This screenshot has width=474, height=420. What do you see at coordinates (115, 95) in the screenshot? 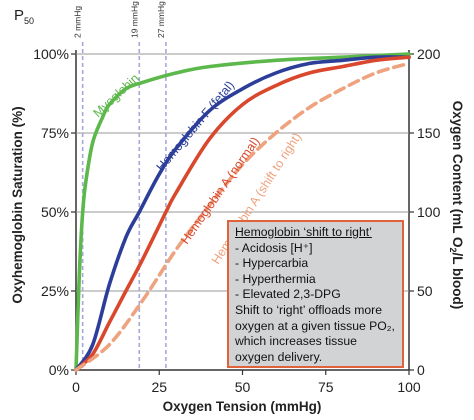
I see `curve-label-myoglobin: Myoglobin` at bounding box center [115, 95].